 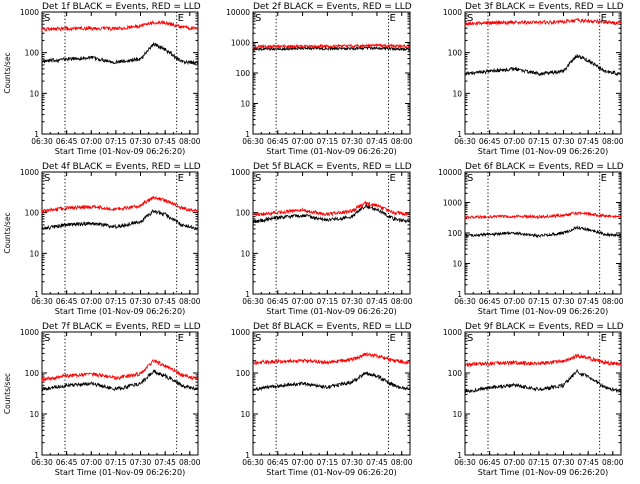 What do you see at coordinates (613, 141) in the screenshot?
I see `chart-3-xtick-label-7: 08:00` at bounding box center [613, 141].